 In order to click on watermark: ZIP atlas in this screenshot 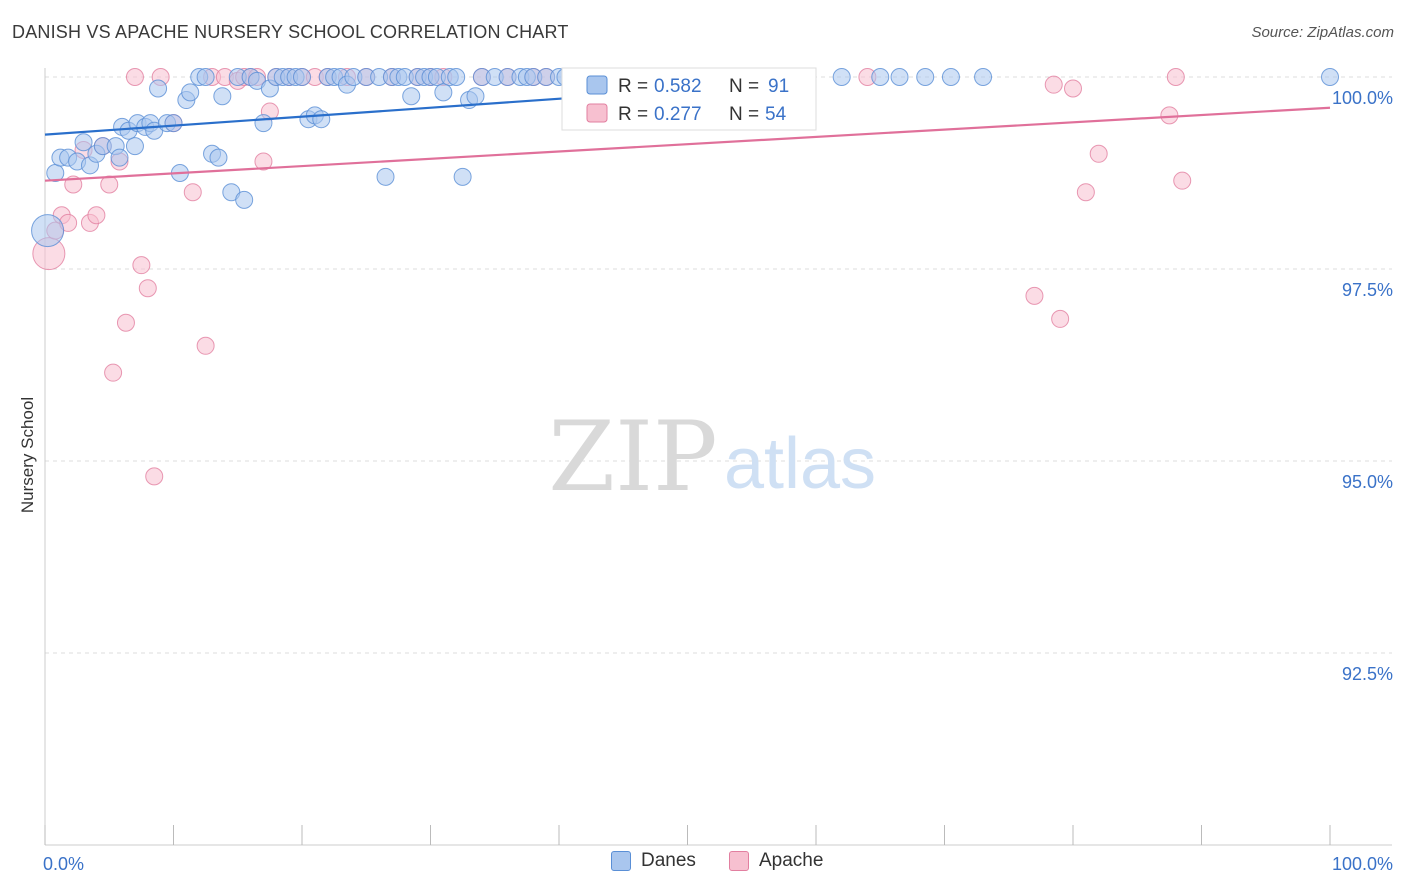, I will do `click(712, 457)`.